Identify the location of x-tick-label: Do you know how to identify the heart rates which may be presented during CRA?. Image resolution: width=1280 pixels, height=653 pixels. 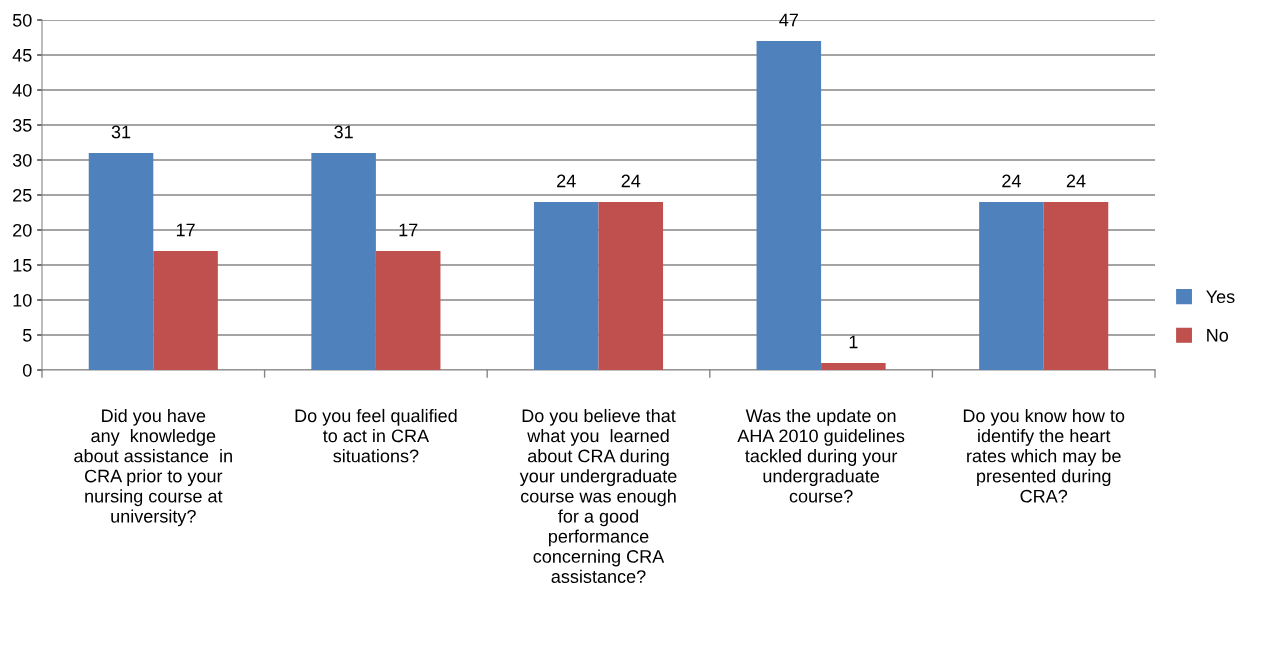
(1044, 455).